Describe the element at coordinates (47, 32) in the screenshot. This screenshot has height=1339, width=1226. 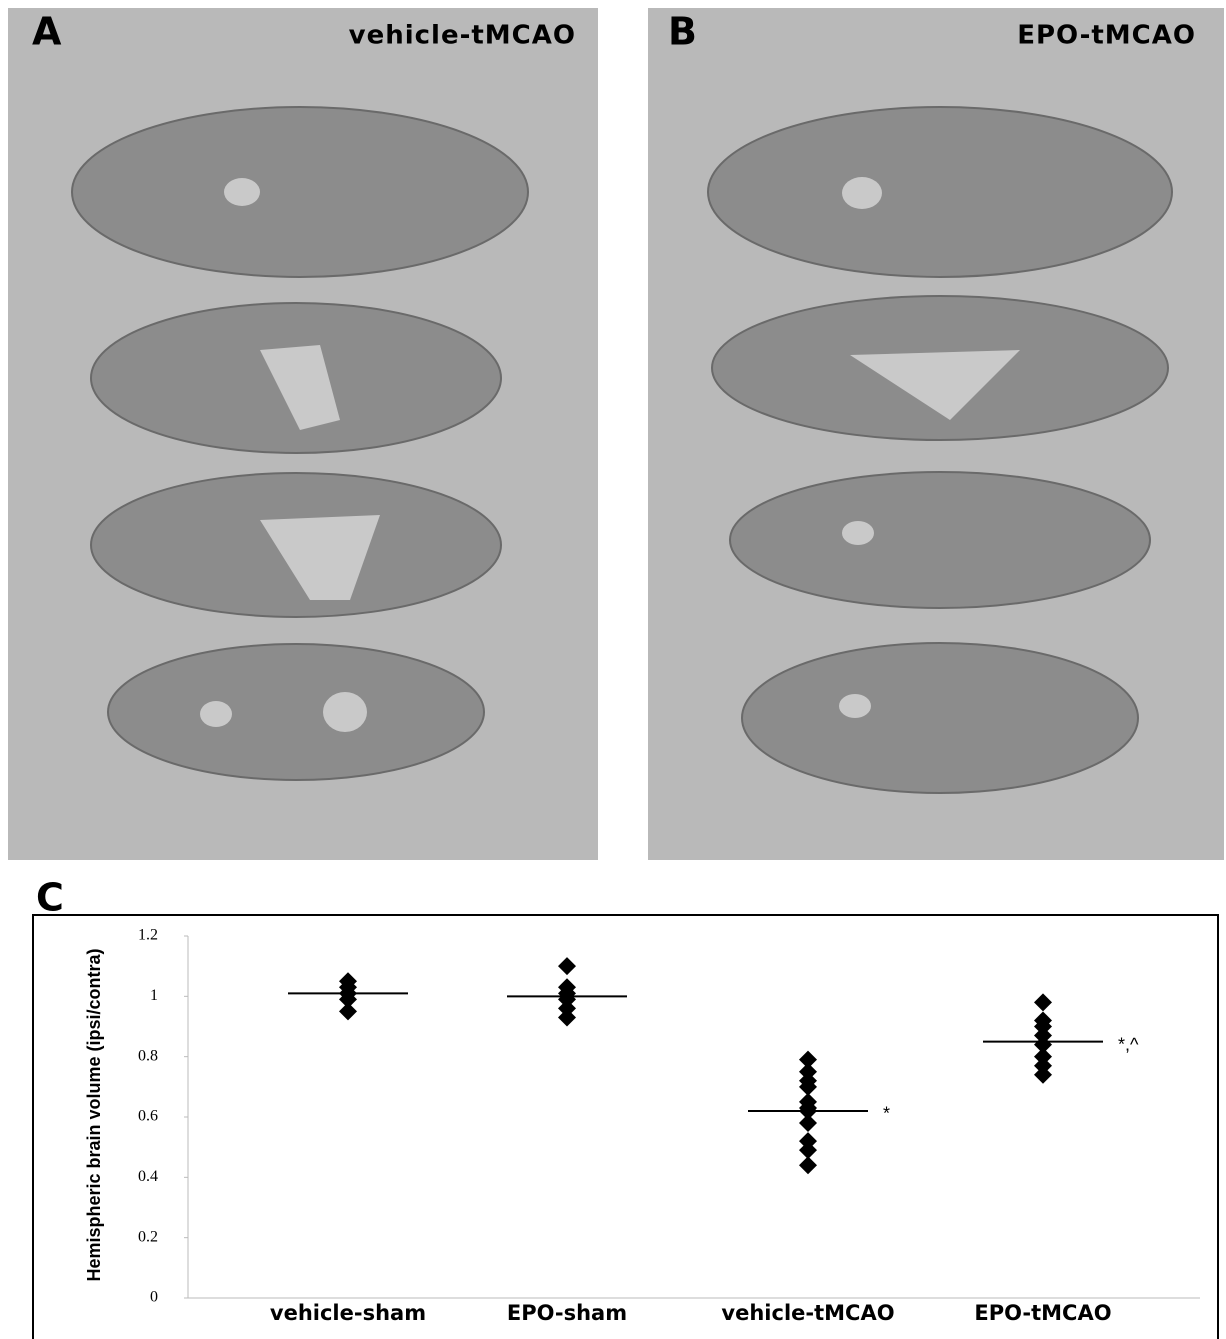
I see `panel-label: A` at that location.